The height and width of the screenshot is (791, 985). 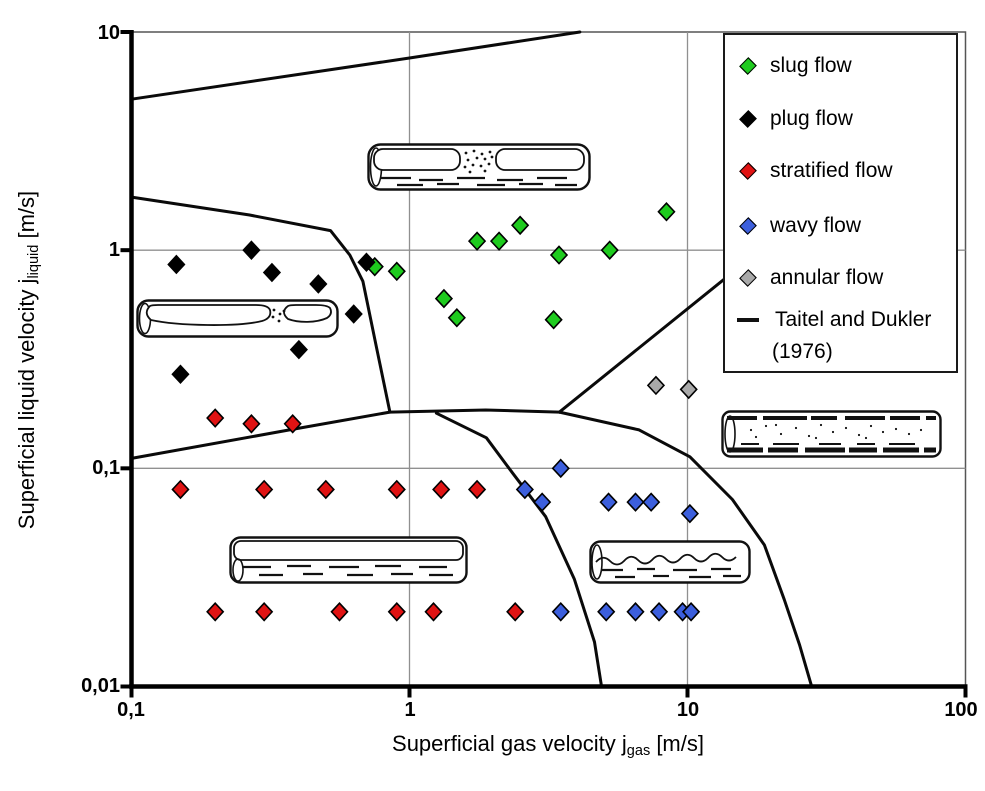 I want to click on slug-flow-tube-illustration, so click(x=479, y=167).